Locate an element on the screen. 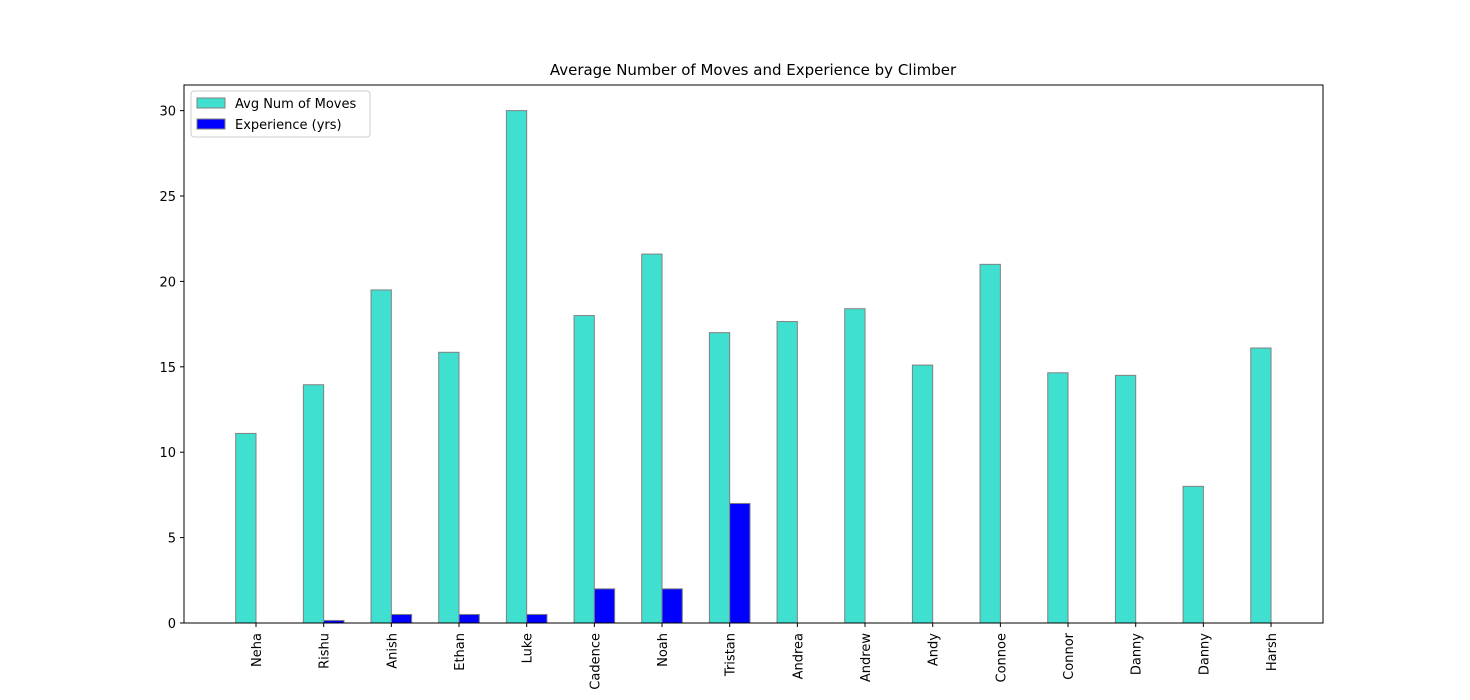  y-tick-label: 5 is located at coordinates (172, 539).